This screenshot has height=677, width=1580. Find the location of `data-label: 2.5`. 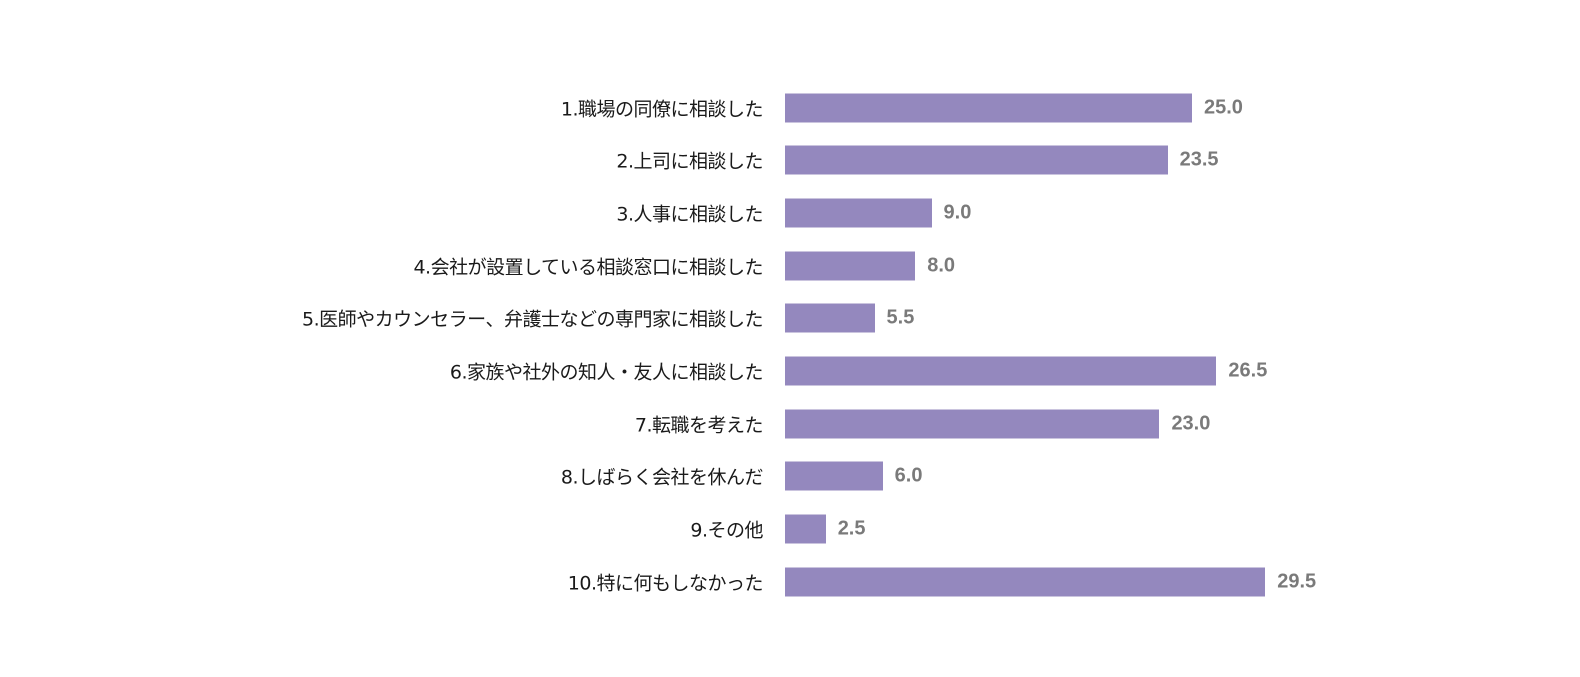

data-label: 2.5 is located at coordinates (851, 528).